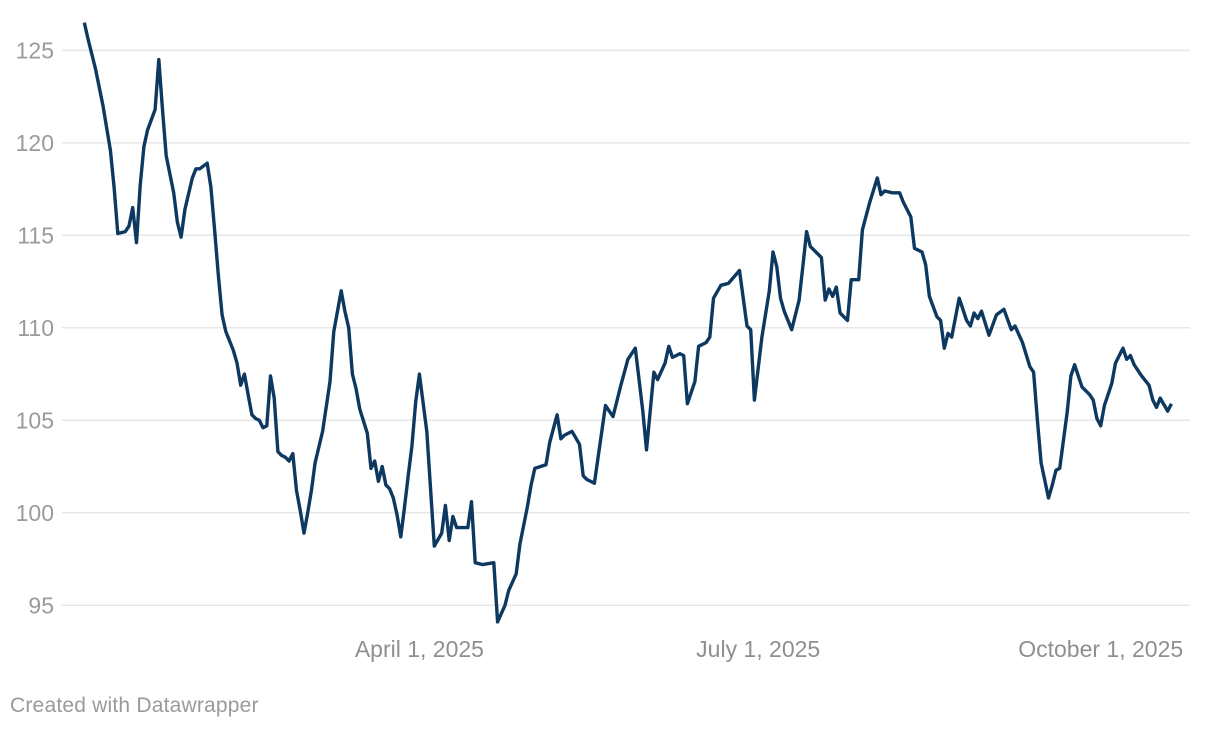 This screenshot has width=1220, height=730. Describe the element at coordinates (35, 513) in the screenshot. I see `y-axis-tick-label: 100` at that location.